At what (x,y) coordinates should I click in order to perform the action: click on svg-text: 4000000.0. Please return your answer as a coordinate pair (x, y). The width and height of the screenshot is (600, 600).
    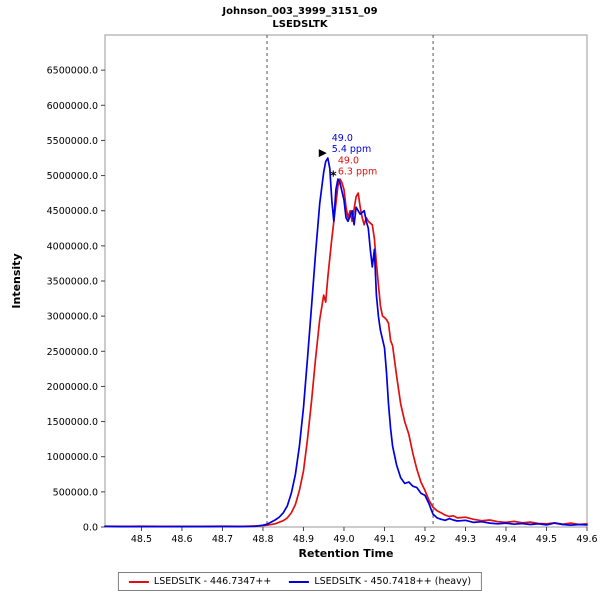
    Looking at the image, I should click on (72, 246).